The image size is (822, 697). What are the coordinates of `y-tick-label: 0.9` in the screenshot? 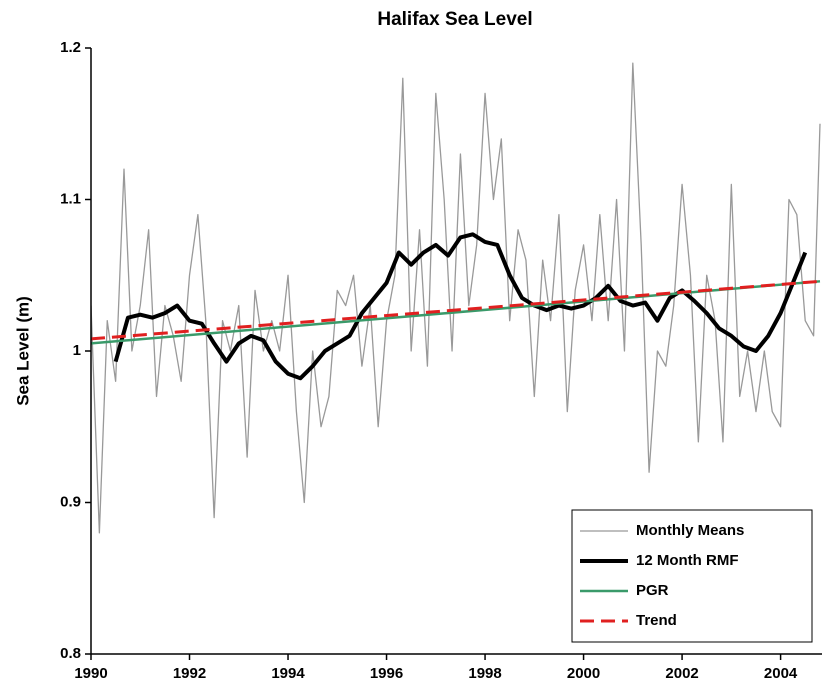 It's located at (70, 501).